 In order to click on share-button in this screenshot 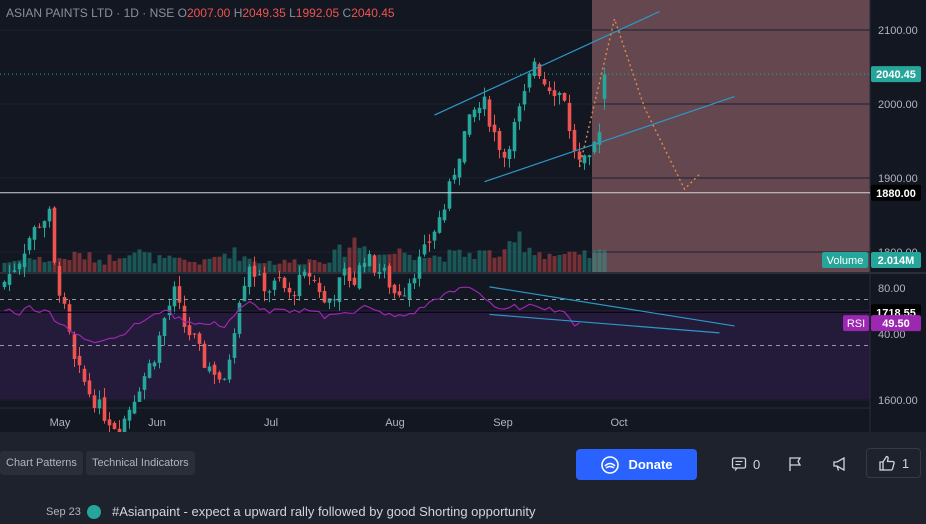, I will do `click(840, 464)`.